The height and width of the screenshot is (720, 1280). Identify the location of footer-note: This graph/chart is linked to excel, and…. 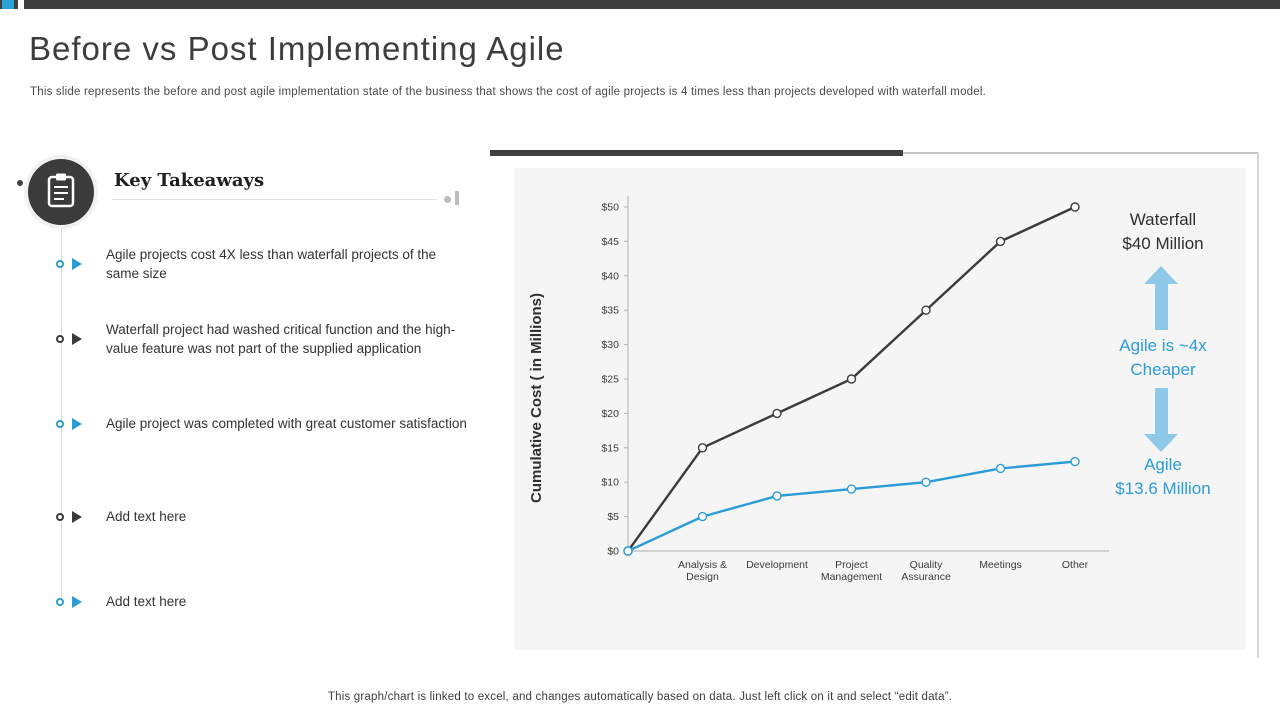
(640, 697).